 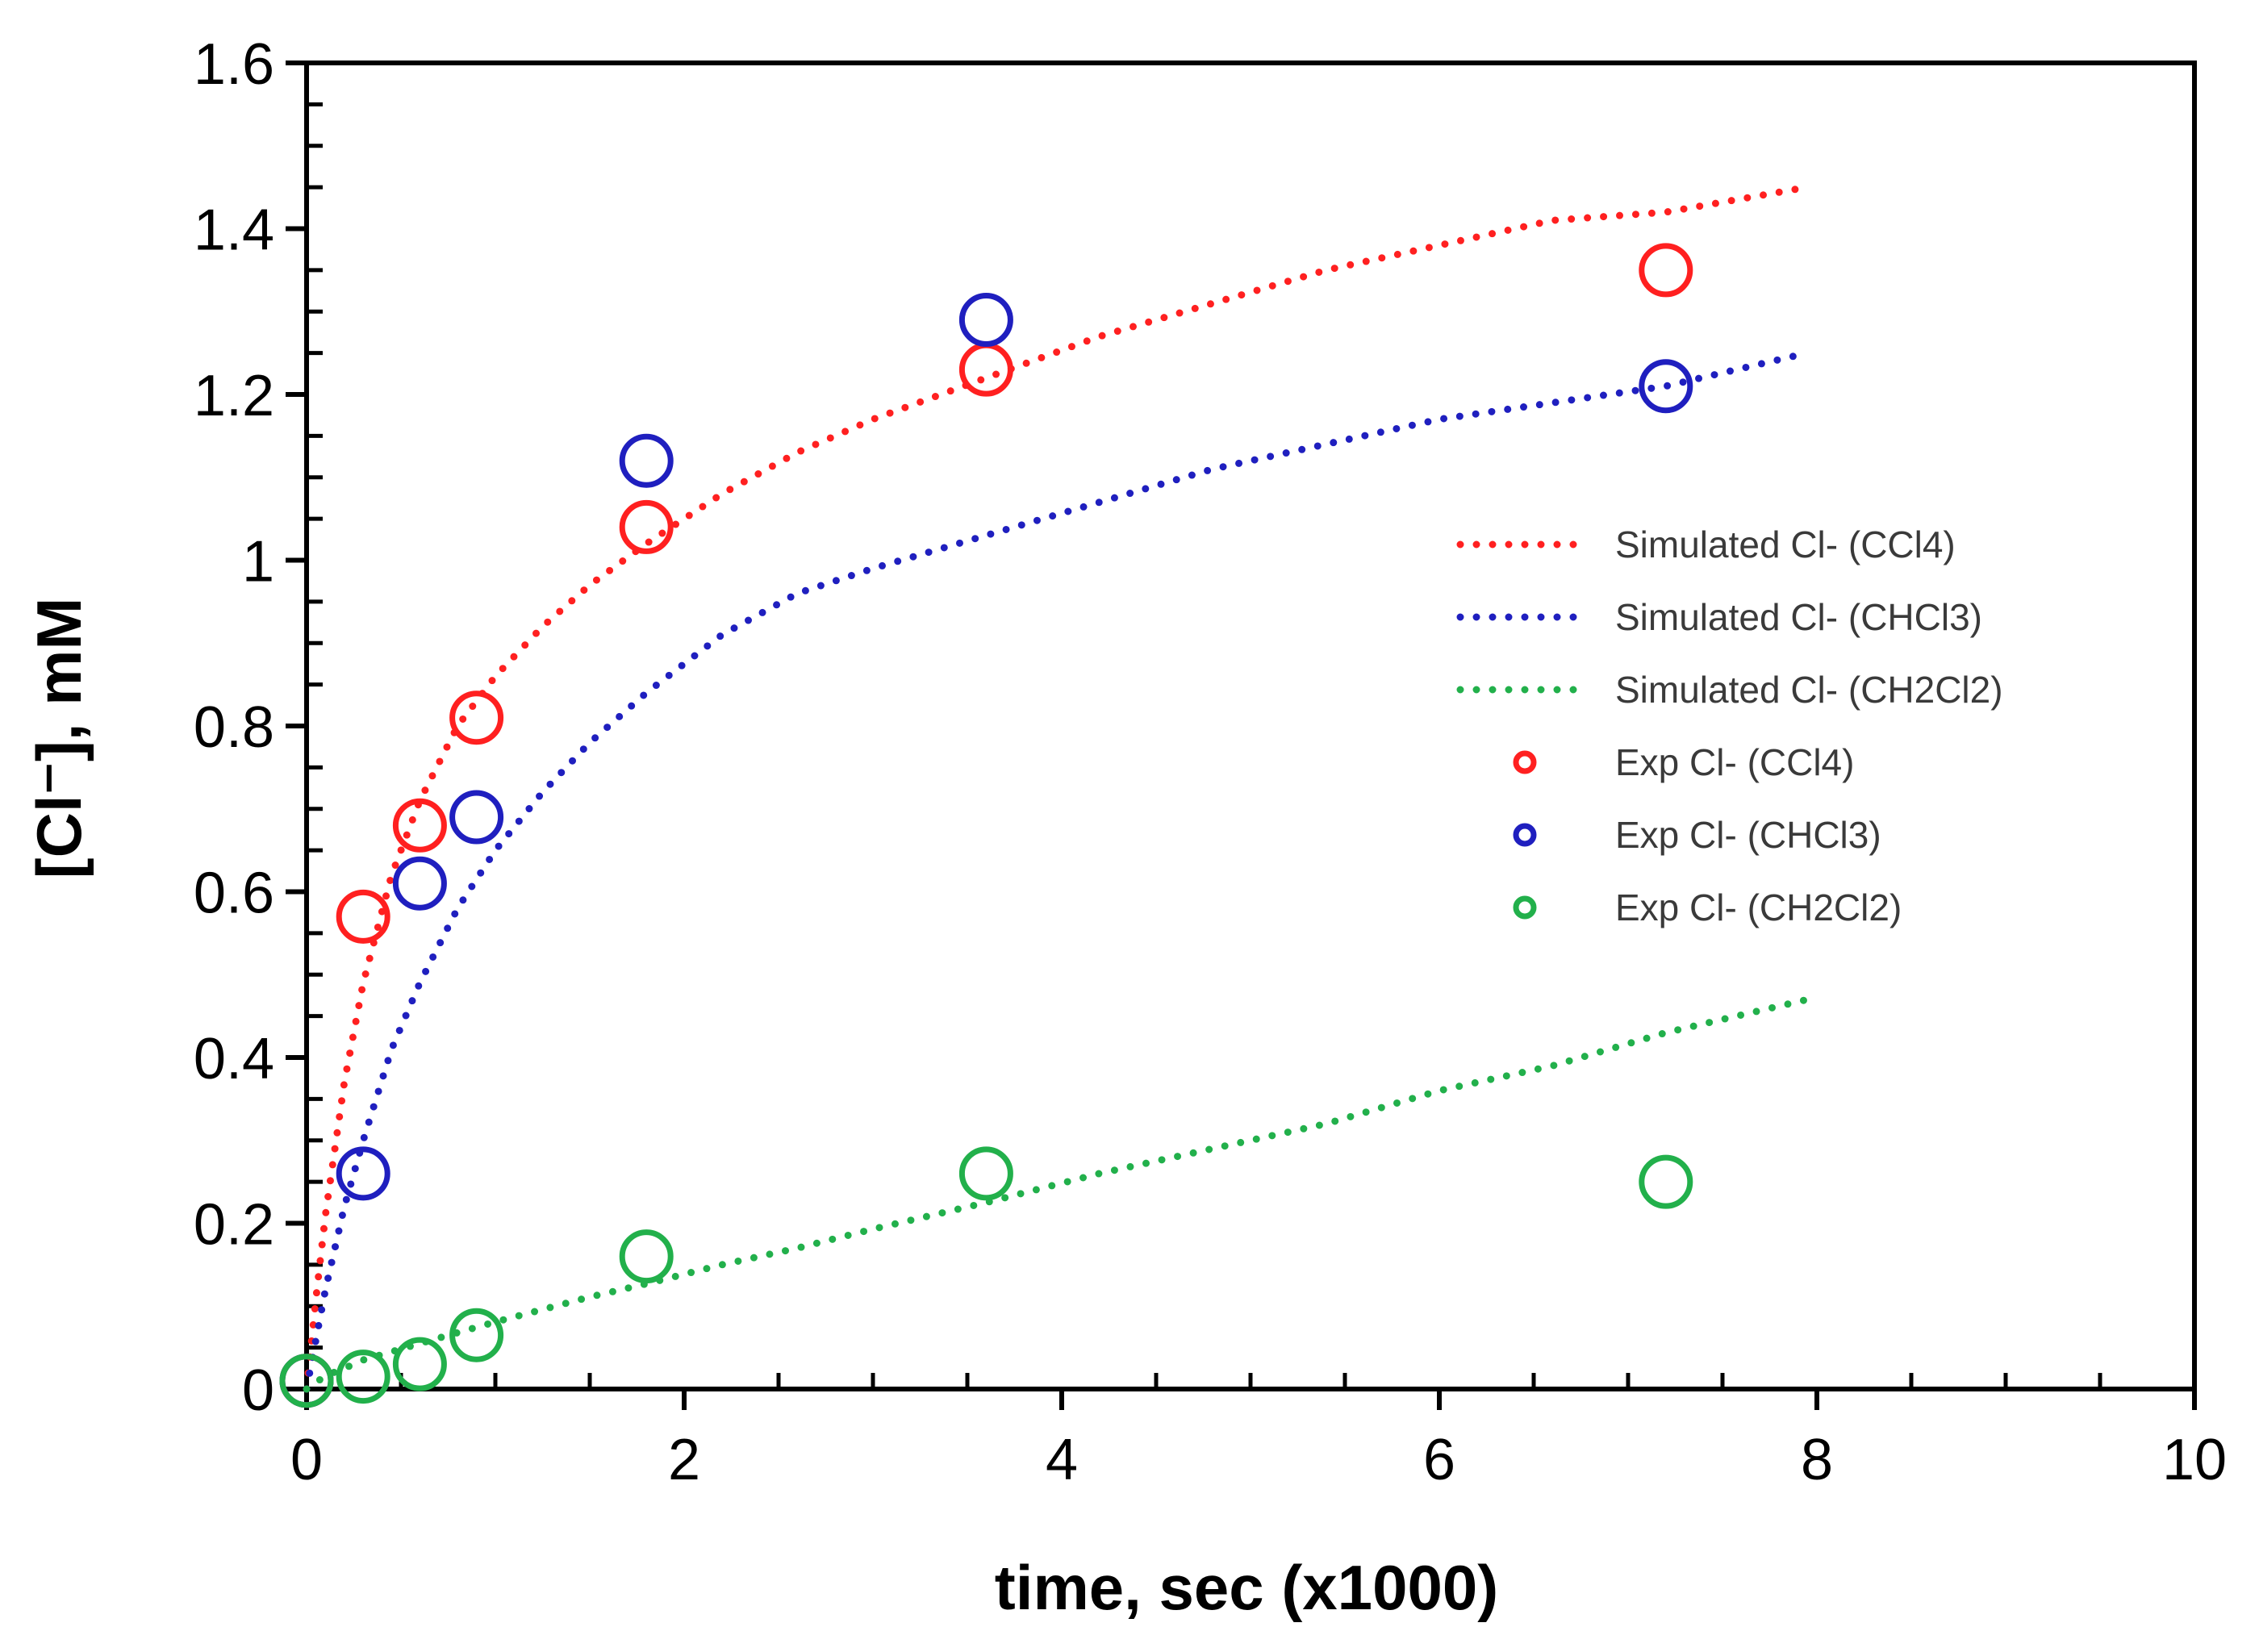 What do you see at coordinates (2195, 1460) in the screenshot?
I see `x-tick-label: 10` at bounding box center [2195, 1460].